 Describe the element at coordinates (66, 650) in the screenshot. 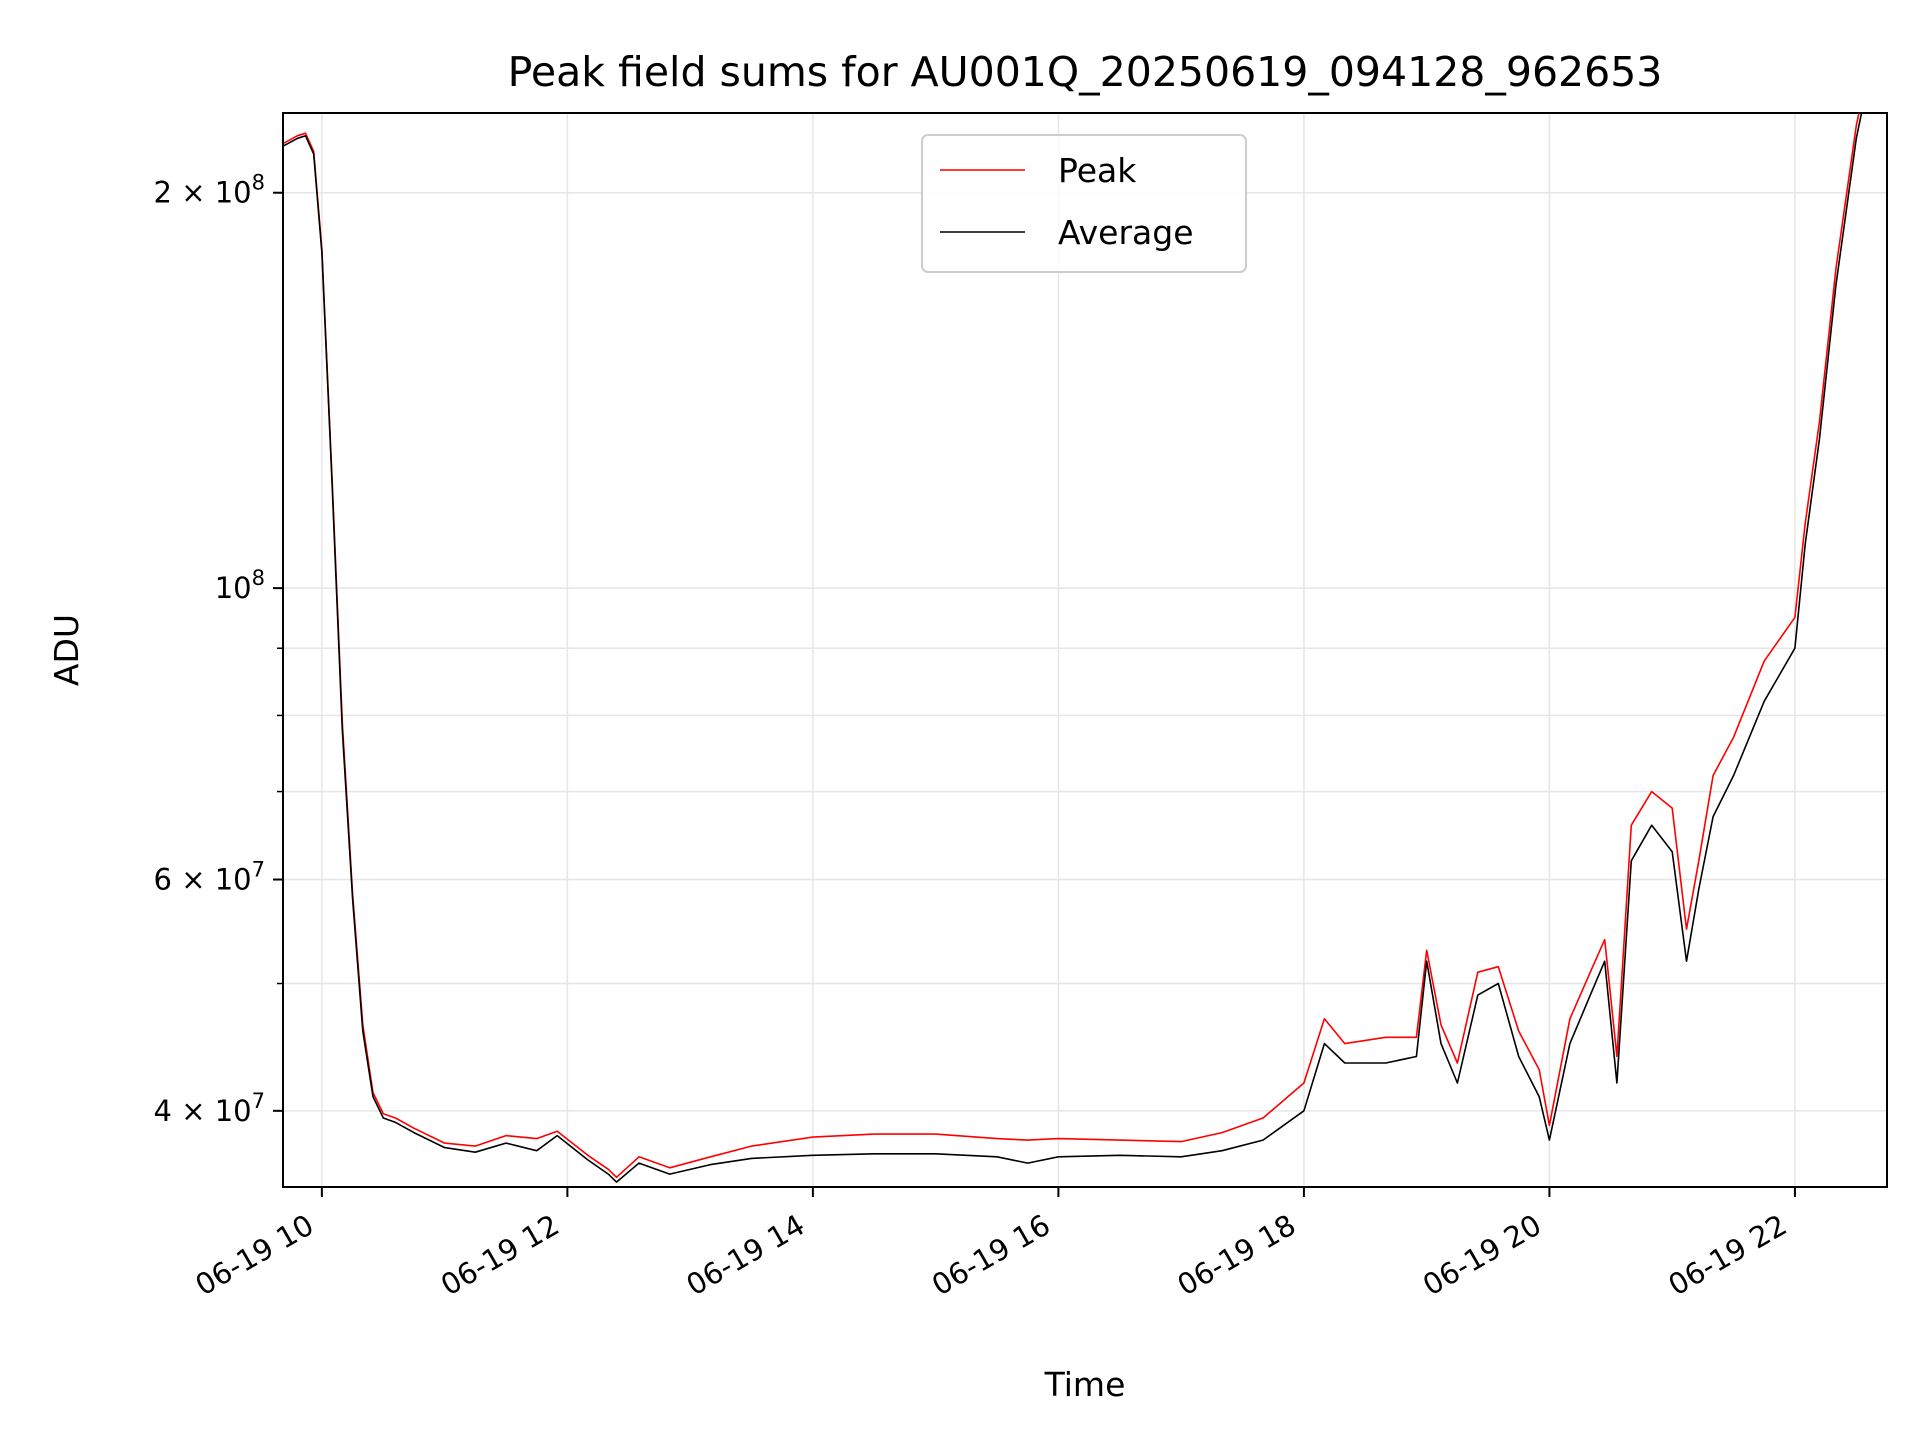

I see `y-axis-label: ADU` at that location.